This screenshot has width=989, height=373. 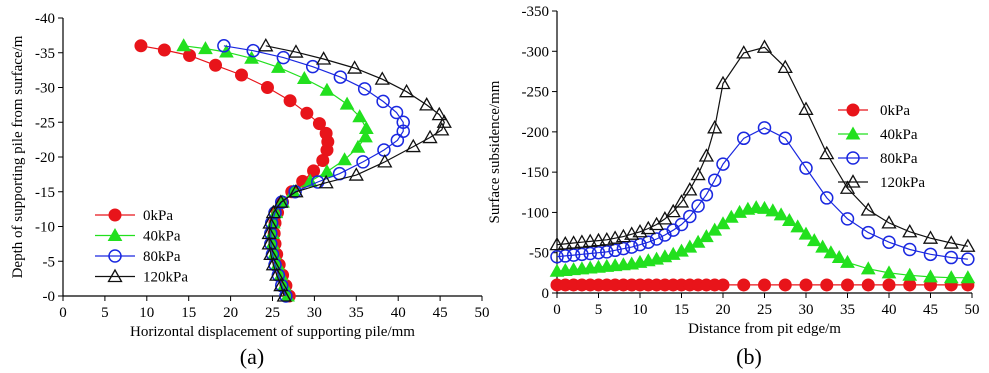 I want to click on panel-a-y-tick-label: -35, so click(x=45, y=54).